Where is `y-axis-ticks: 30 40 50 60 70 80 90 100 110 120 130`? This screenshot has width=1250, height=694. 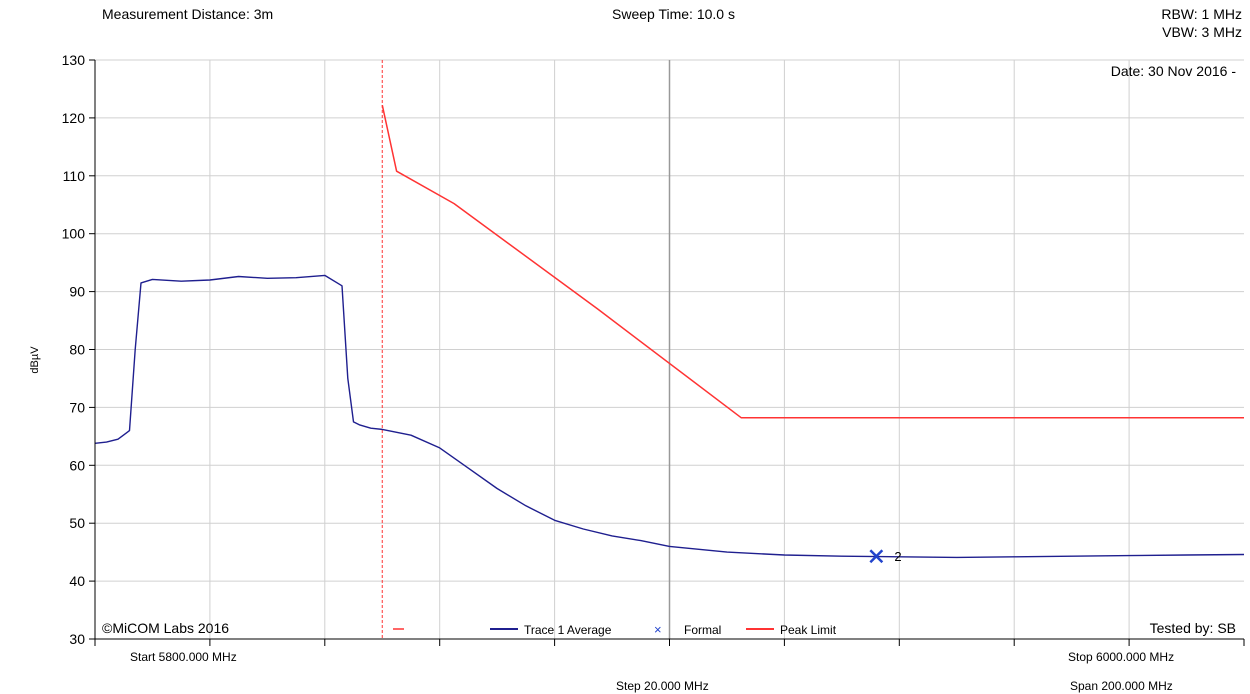
y-axis-ticks: 30 40 50 60 70 80 90 100 110 120 130 is located at coordinates (78, 349).